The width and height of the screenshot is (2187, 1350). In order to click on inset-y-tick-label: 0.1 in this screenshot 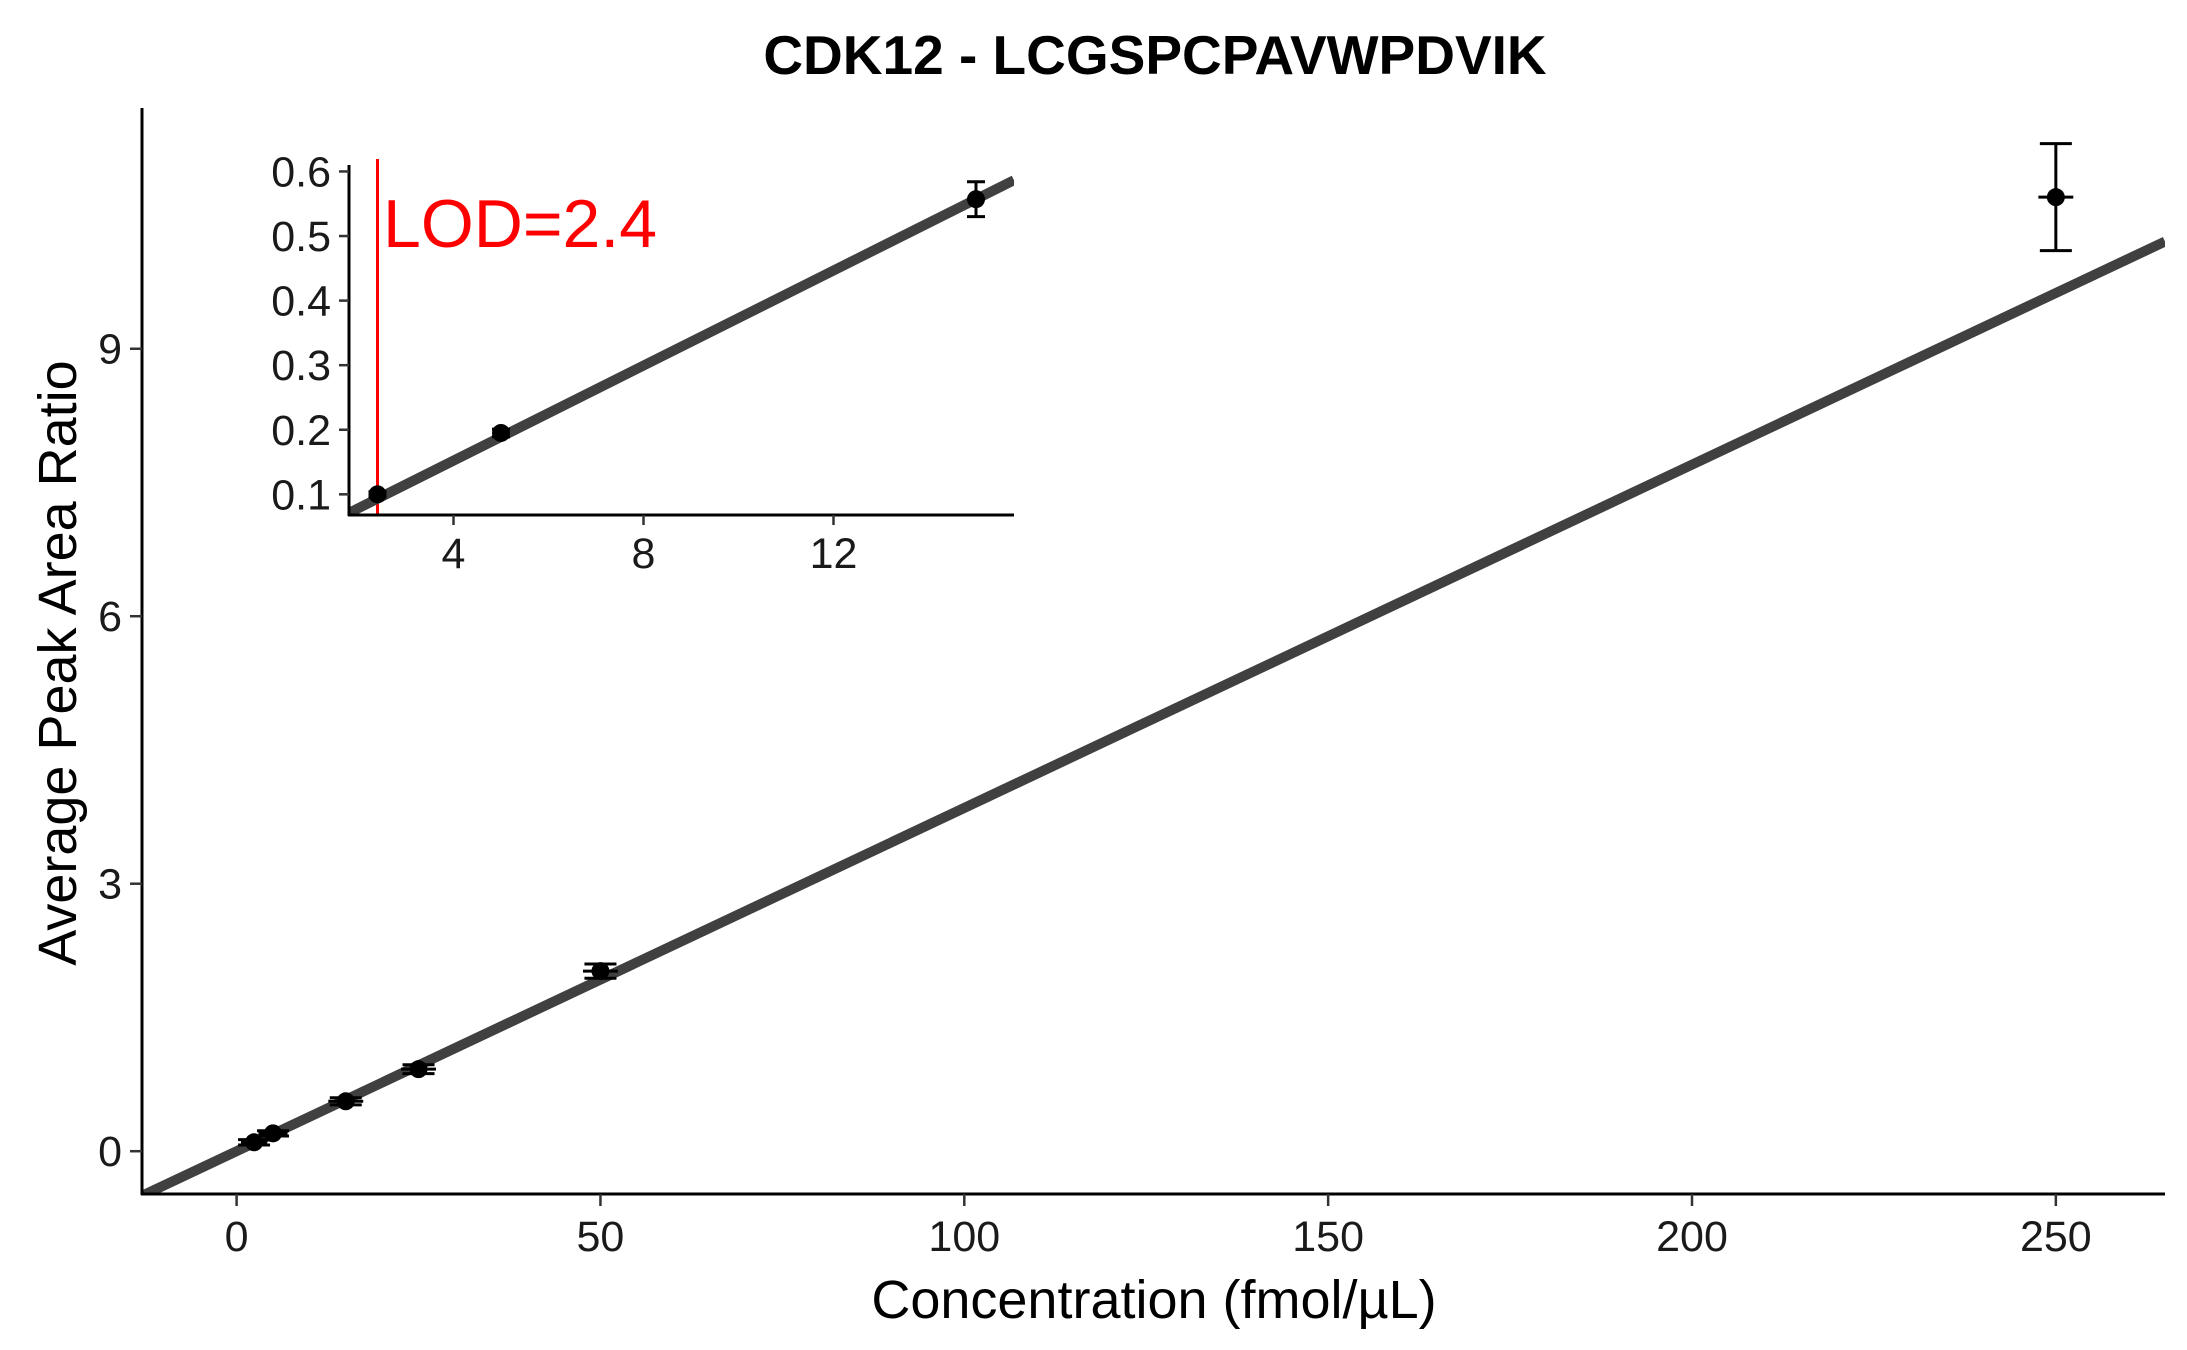, I will do `click(301, 495)`.